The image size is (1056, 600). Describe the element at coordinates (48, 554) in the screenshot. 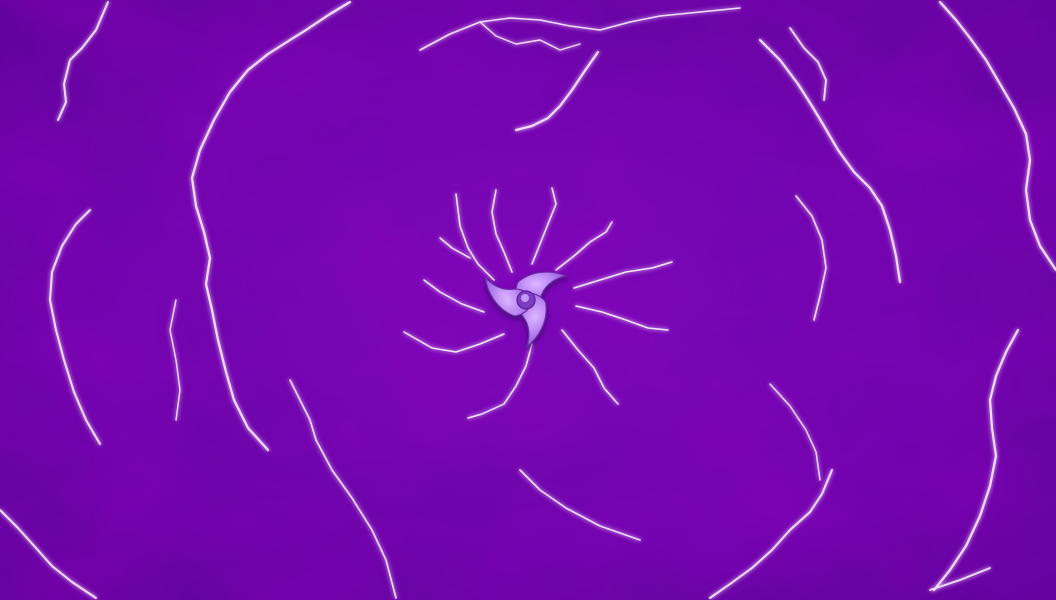

I see `bolt-bottom-left` at that location.